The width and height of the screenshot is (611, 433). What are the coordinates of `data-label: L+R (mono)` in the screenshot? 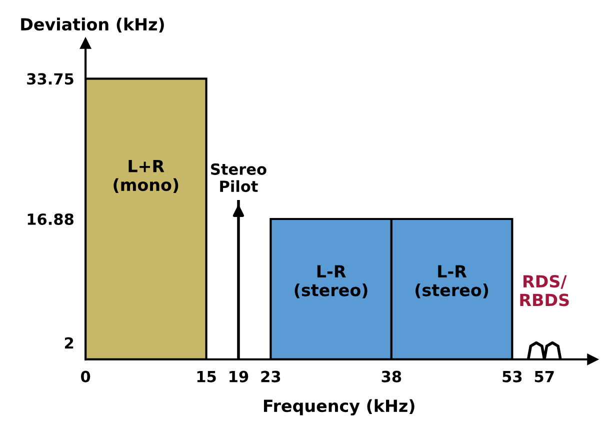 It's located at (146, 177).